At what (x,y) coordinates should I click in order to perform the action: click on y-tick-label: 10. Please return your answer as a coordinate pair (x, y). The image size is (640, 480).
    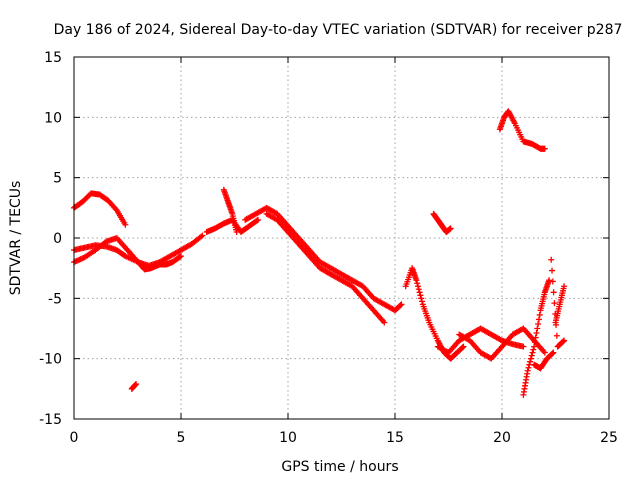
    Looking at the image, I should click on (53, 118).